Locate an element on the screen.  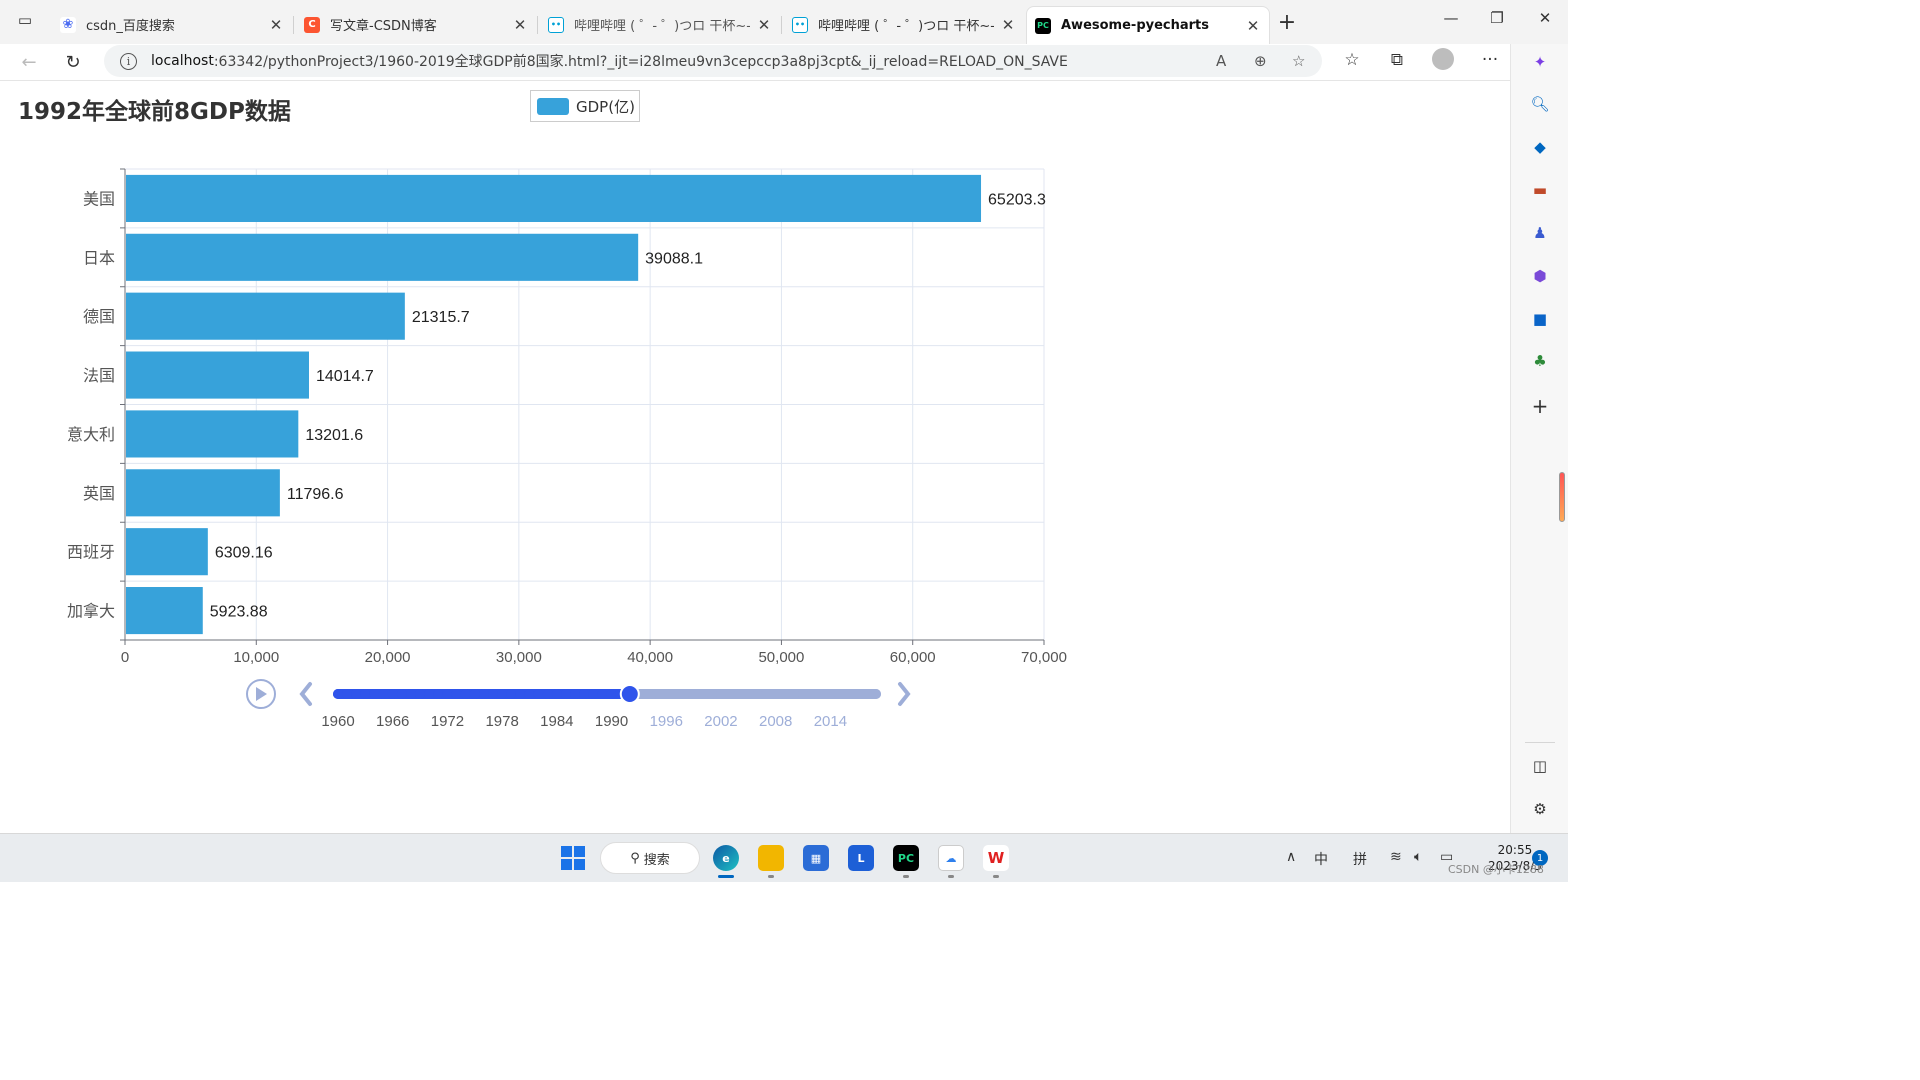
windows-start-icon is located at coordinates (573, 858).